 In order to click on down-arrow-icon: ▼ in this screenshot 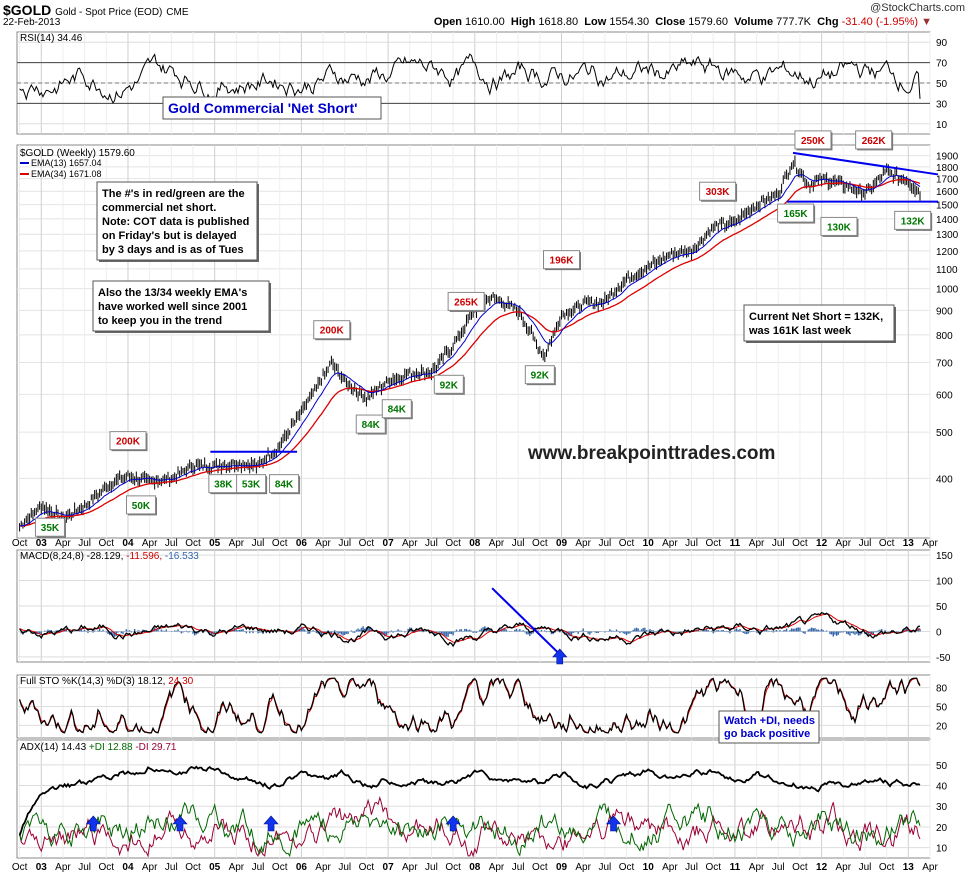, I will do `click(926, 22)`.